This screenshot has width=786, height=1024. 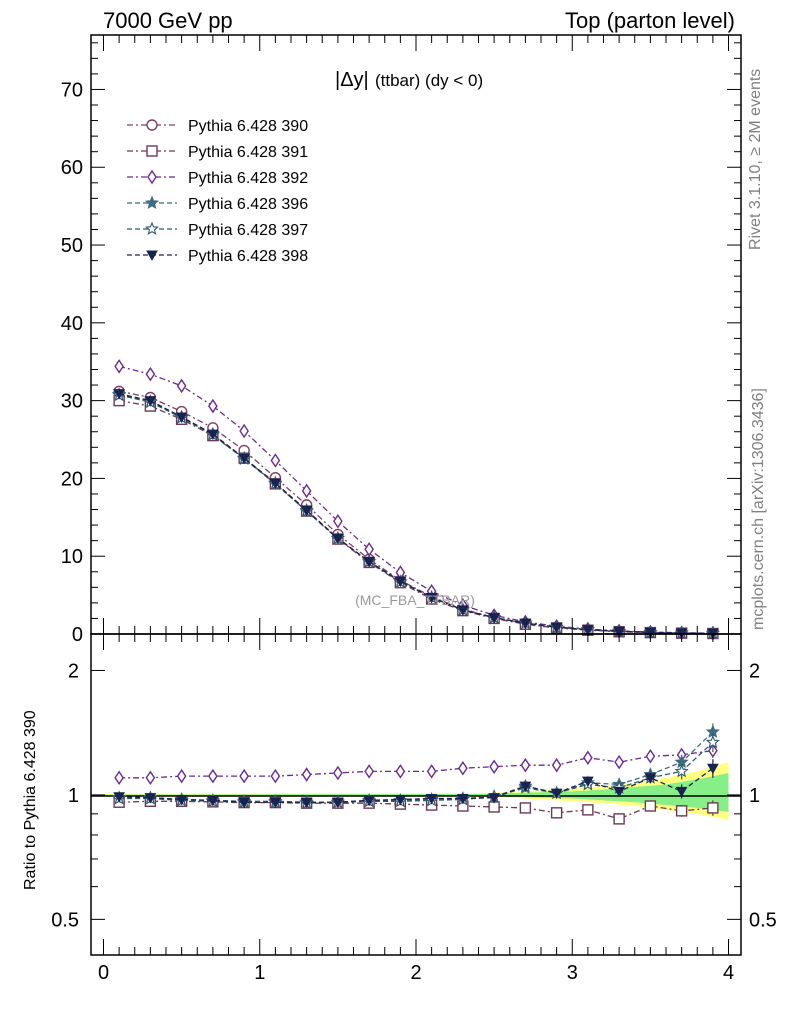 I want to click on y-tick-label: 70, so click(x=72, y=90).